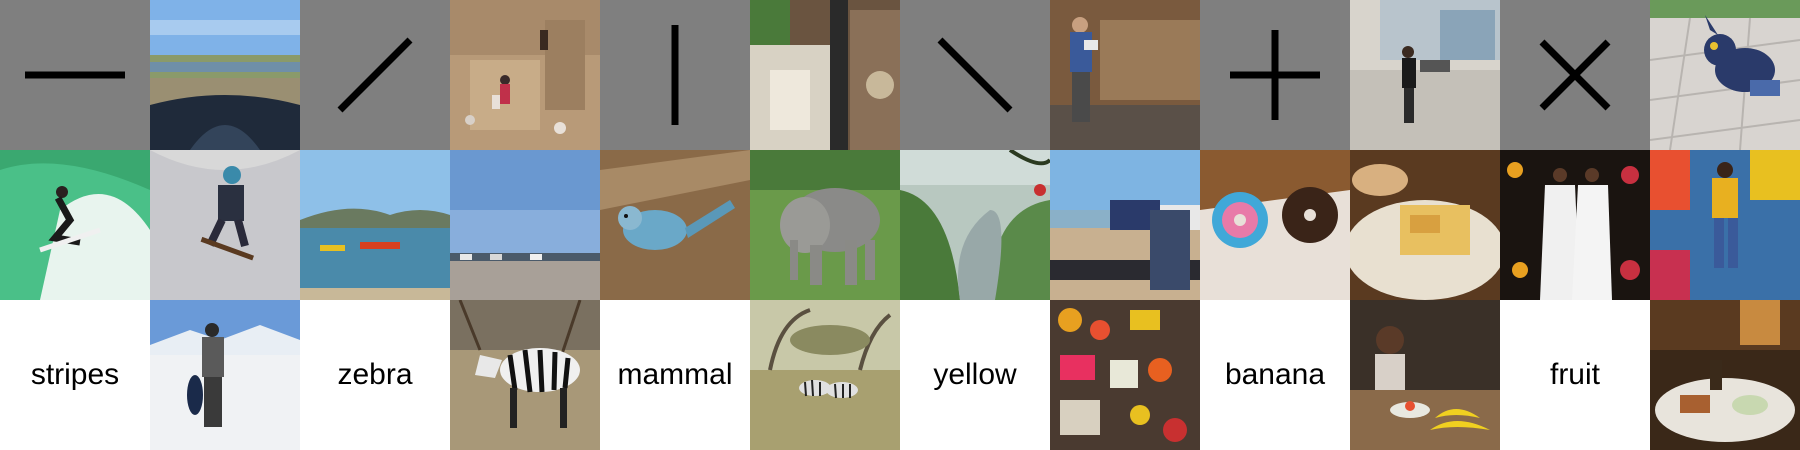 This screenshot has height=450, width=1800. Describe the element at coordinates (1725, 75) in the screenshot. I see `photo-plush-toy-on-tiles` at that location.